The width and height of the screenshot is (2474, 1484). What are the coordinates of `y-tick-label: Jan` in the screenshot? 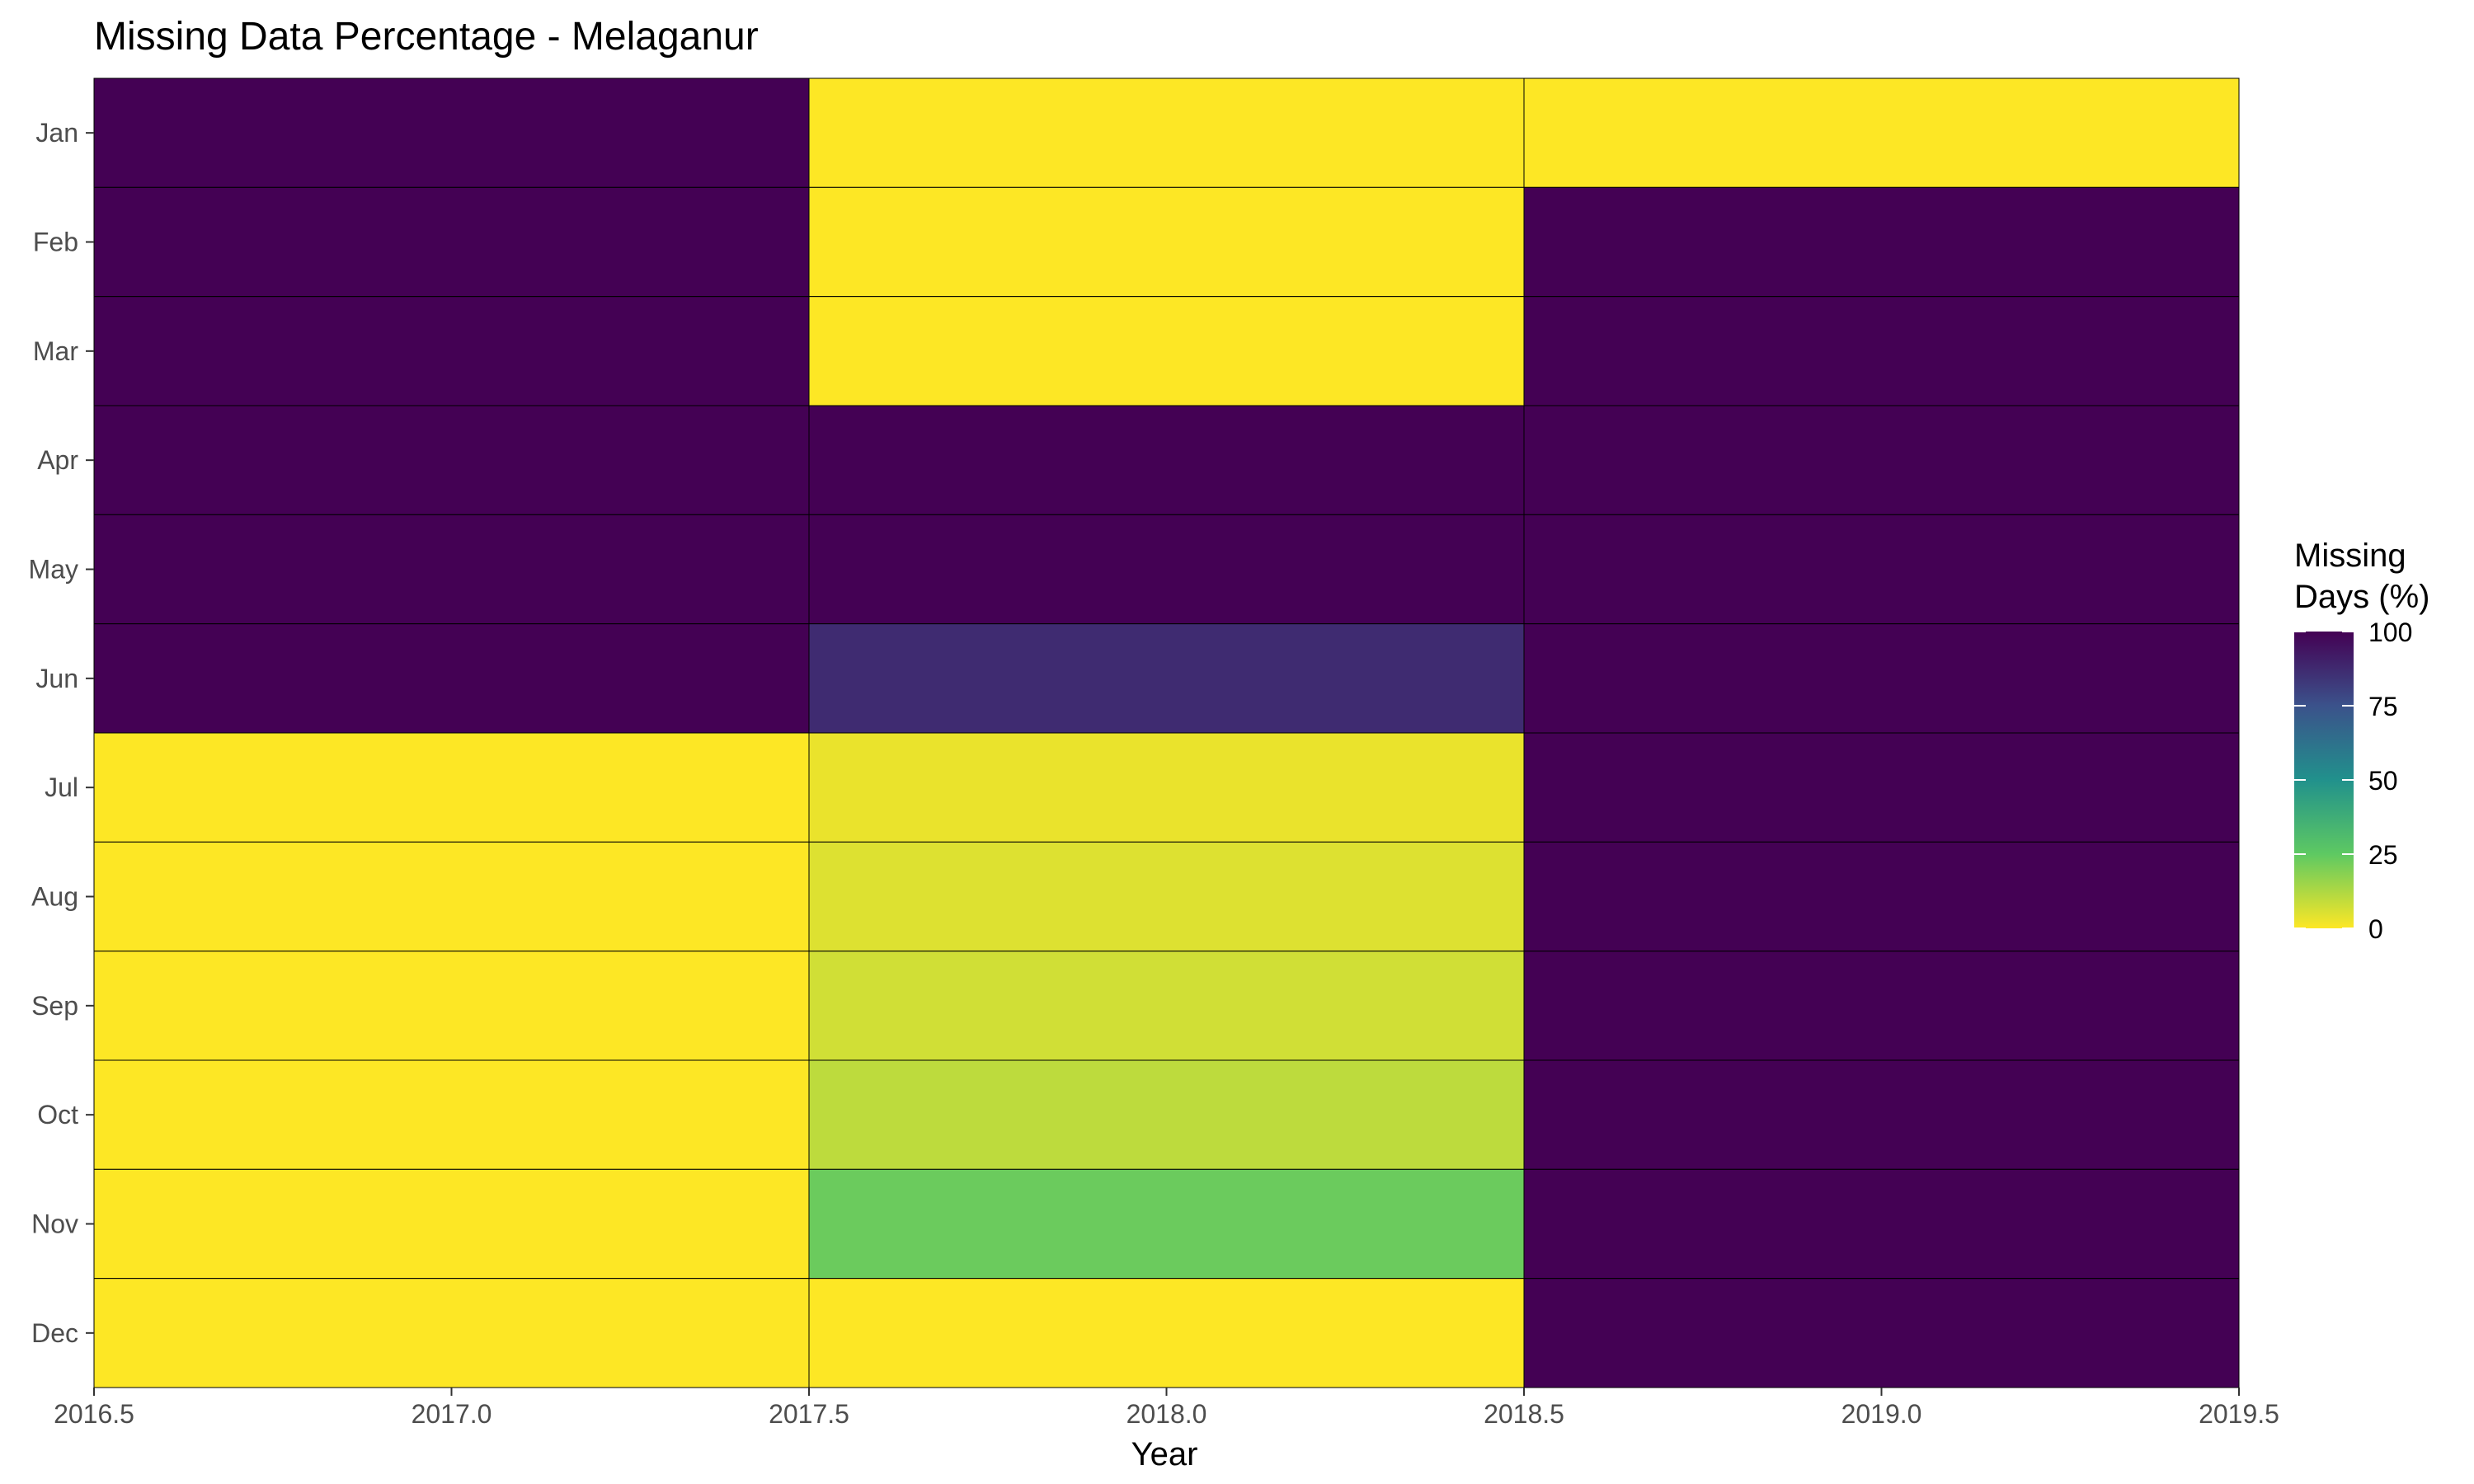 It's located at (56, 133).